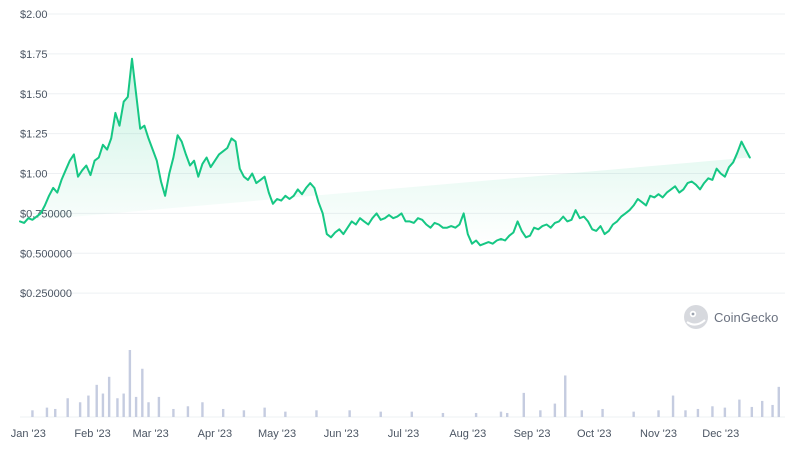 Image resolution: width=800 pixels, height=450 pixels. I want to click on x-tick-label: Apr '23, so click(215, 434).